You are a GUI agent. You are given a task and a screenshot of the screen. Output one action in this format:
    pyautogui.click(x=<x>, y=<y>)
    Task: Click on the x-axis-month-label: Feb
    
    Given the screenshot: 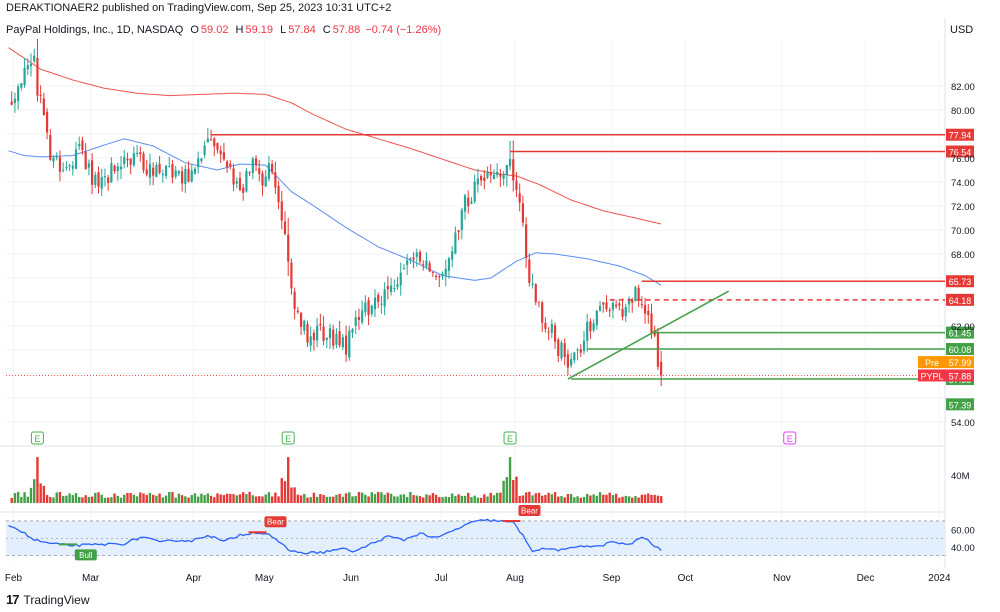 What is the action you would take?
    pyautogui.click(x=14, y=578)
    